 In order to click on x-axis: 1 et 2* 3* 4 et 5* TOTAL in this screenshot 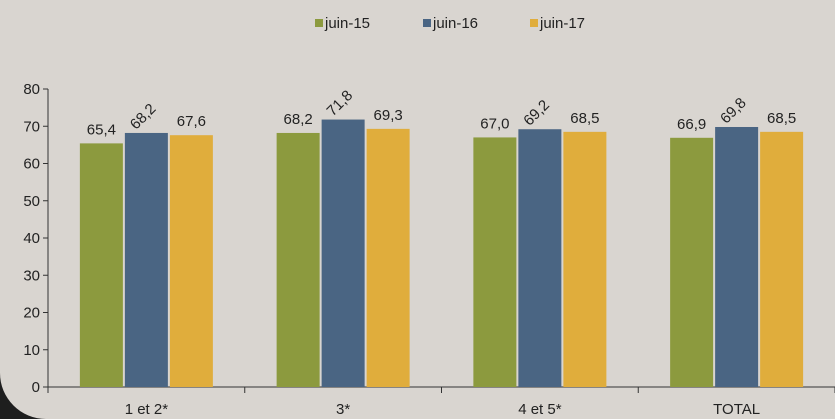, I will do `click(441, 402)`.